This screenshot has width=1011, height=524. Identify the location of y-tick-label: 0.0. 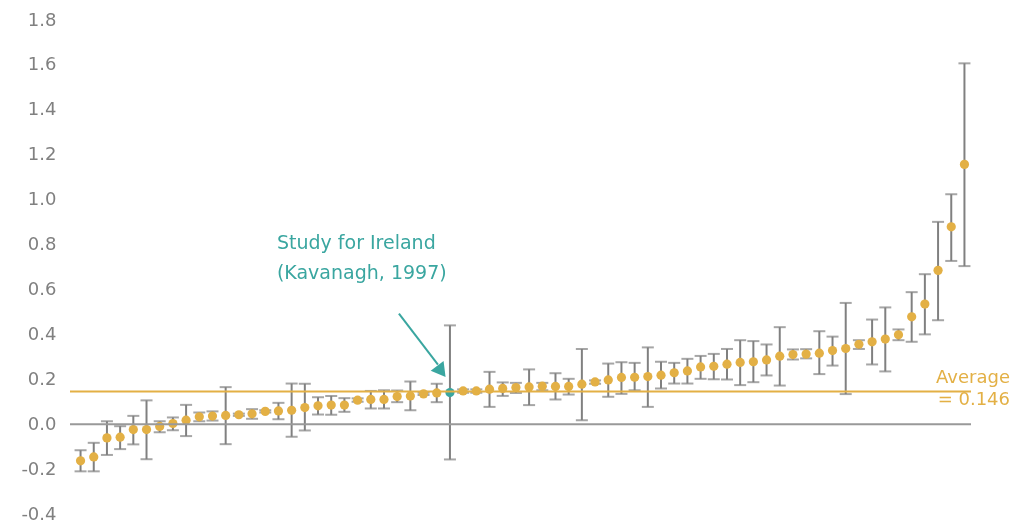
(42, 423).